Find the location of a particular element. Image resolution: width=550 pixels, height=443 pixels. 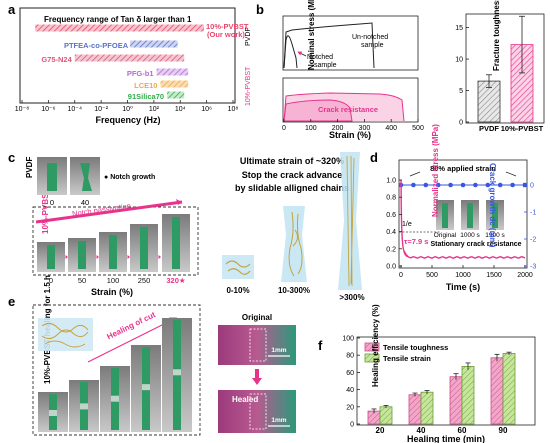

freq-bar-label-5: 91Silica70 is located at coordinates (146, 96).